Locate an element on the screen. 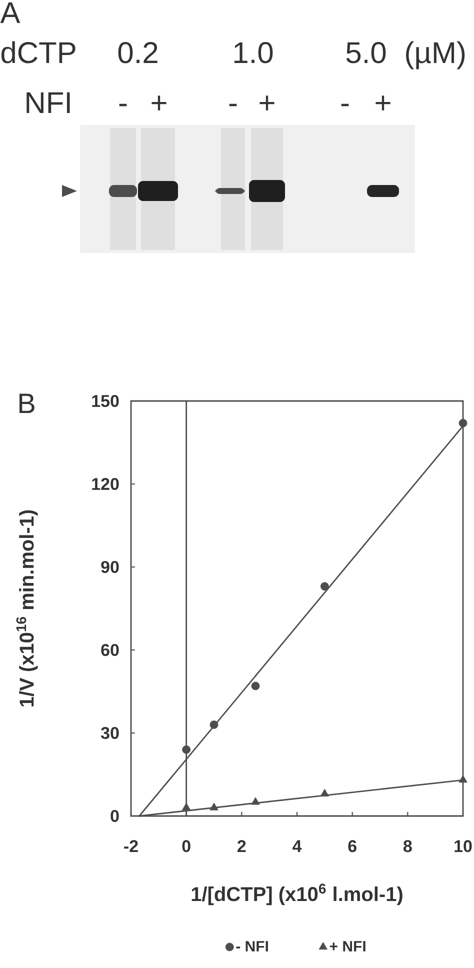  y-tick-label: 120 is located at coordinates (105, 484).